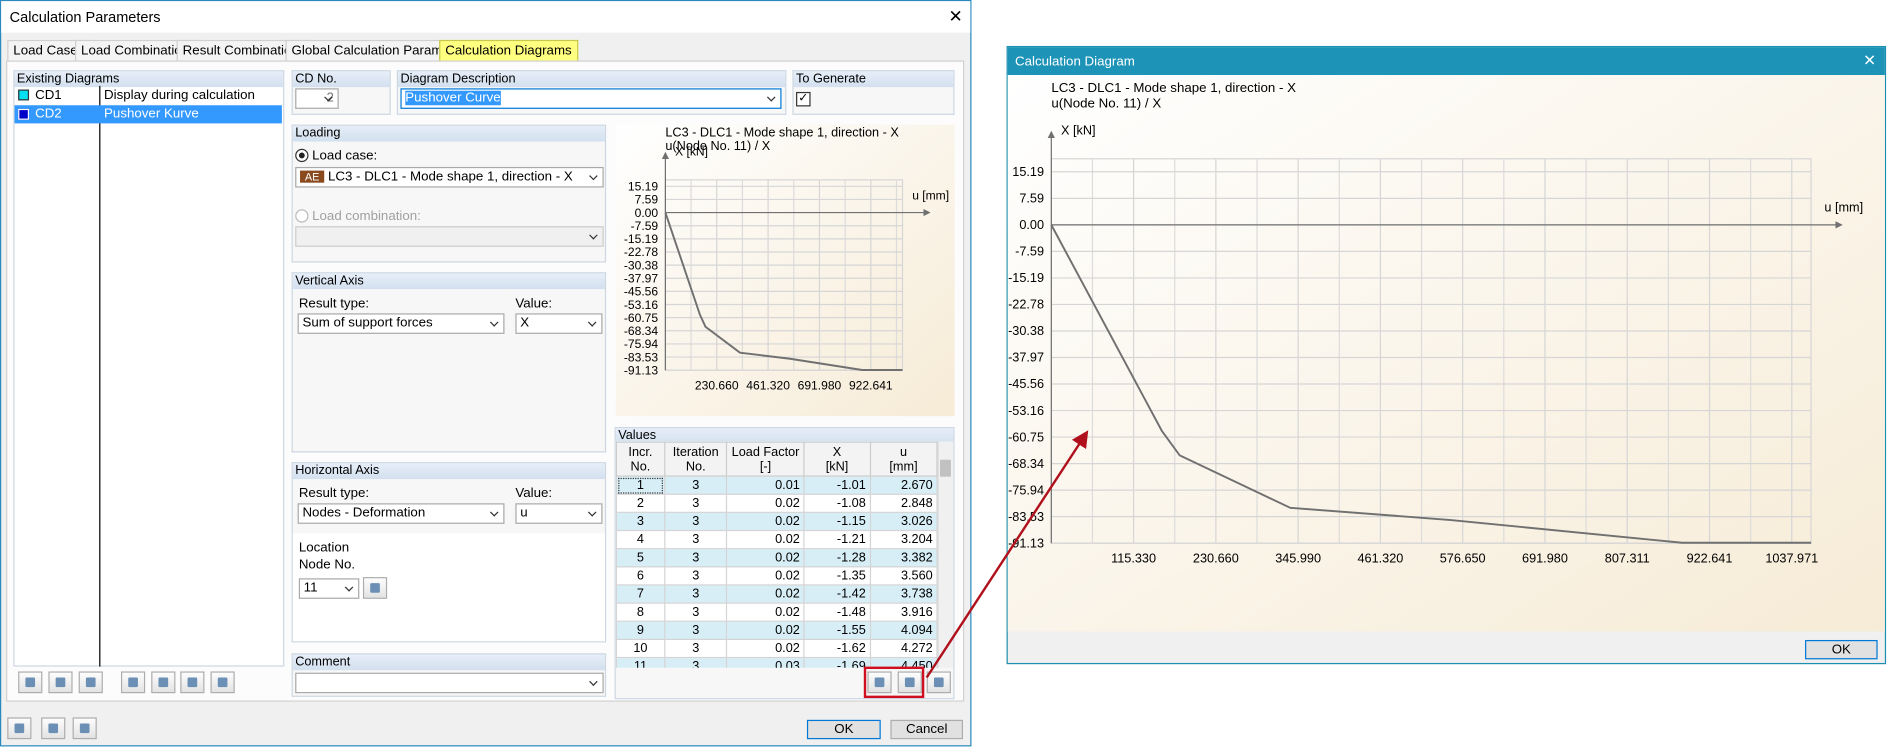 The width and height of the screenshot is (1897, 747). What do you see at coordinates (48, 113) in the screenshot?
I see `diagram-id: CD2` at bounding box center [48, 113].